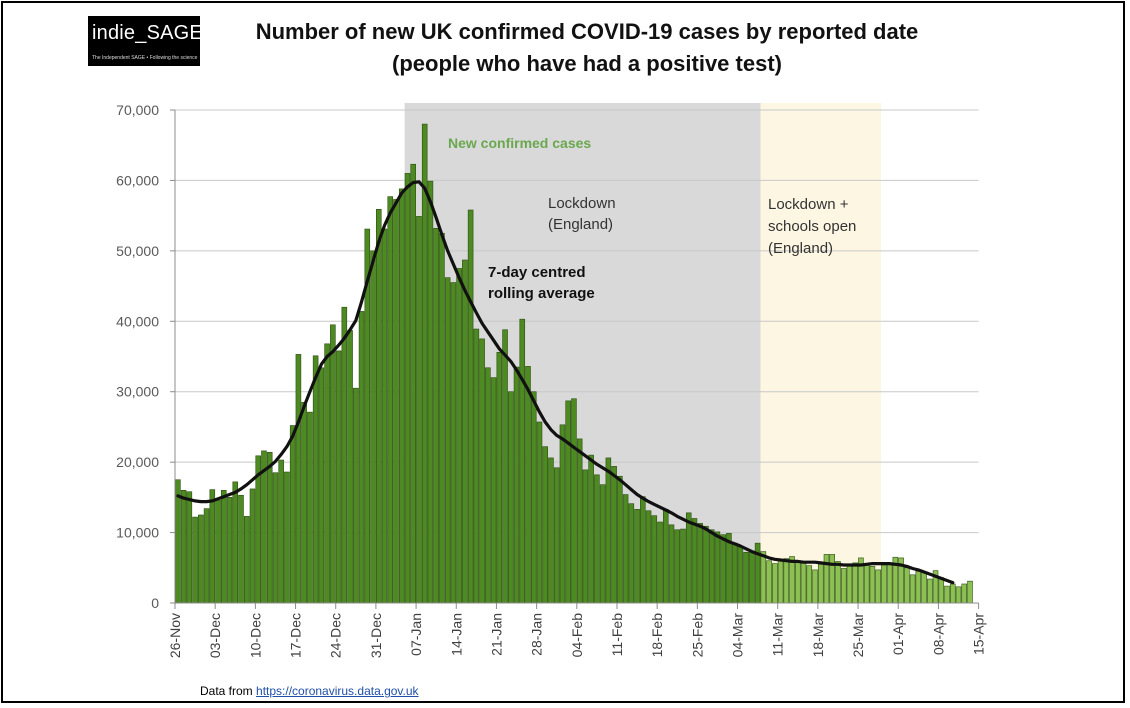 Image resolution: width=1130 pixels, height=708 pixels. Describe the element at coordinates (496, 634) in the screenshot. I see `x-tick-label: 21-Jan` at that location.